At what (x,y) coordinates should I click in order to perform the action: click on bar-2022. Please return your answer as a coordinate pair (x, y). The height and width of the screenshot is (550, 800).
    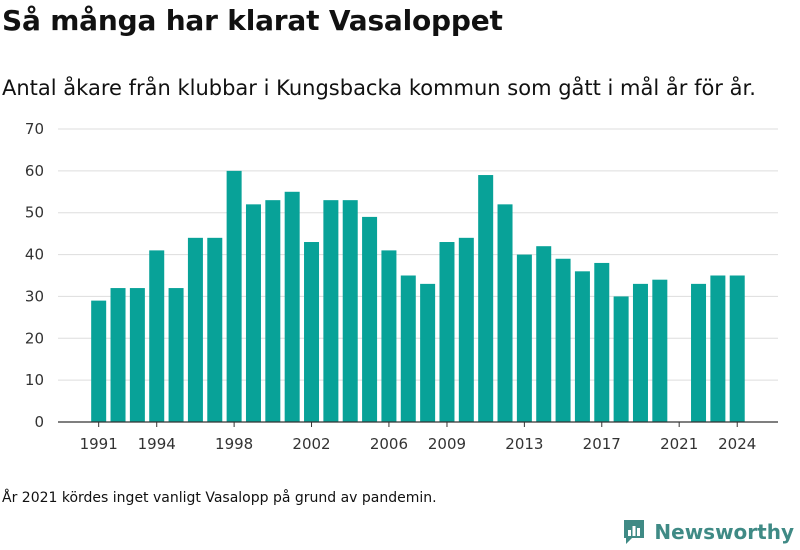
    Looking at the image, I should click on (699, 352).